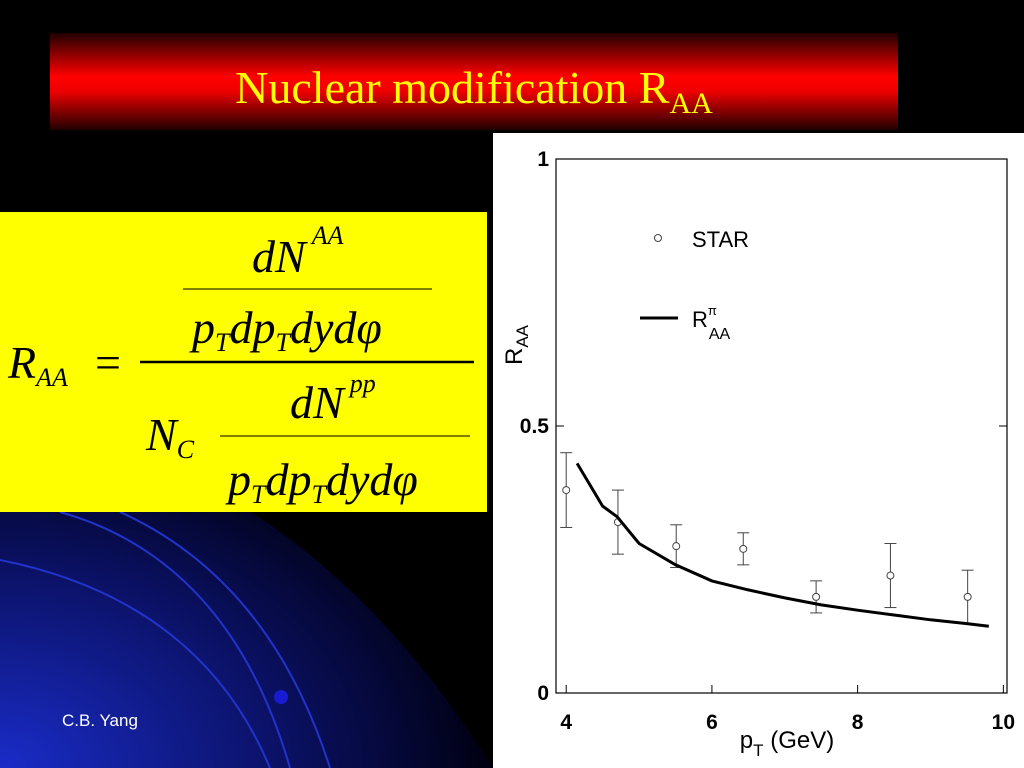 This screenshot has width=1024, height=768. Describe the element at coordinates (452, 87) in the screenshot. I see `title-text: Nuclear modification R` at that location.